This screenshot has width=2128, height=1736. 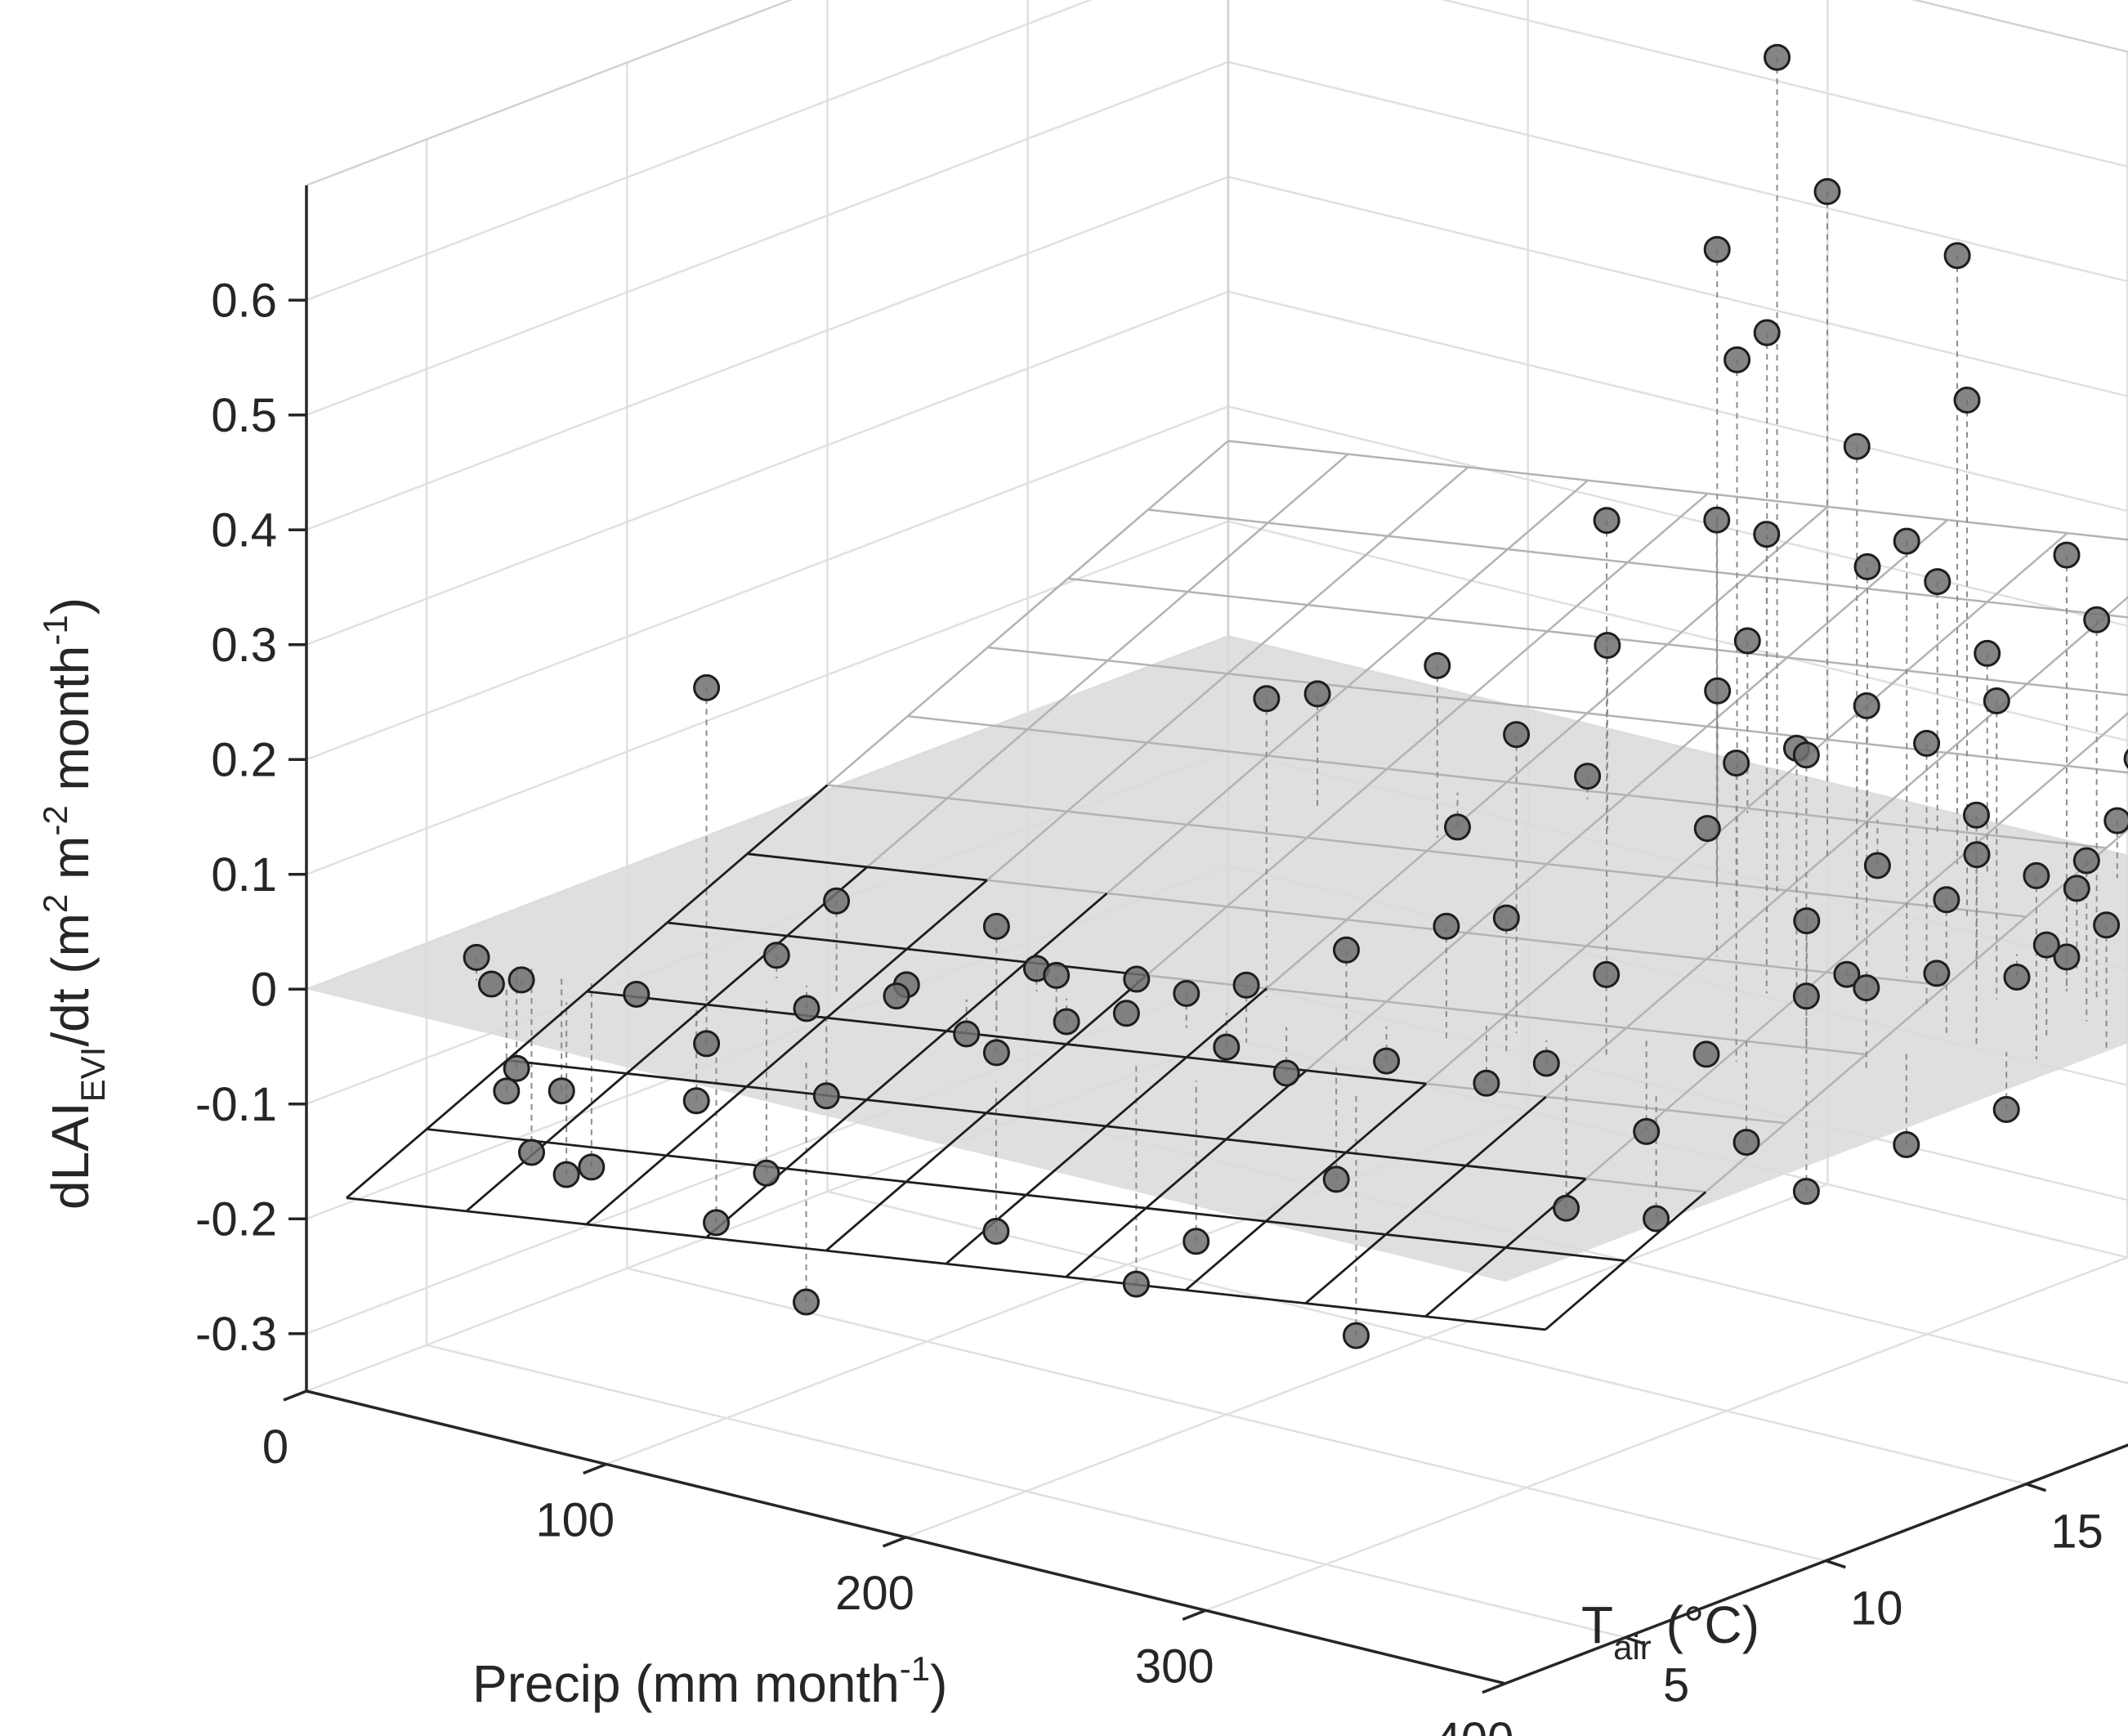 I want to click on axis-line, so click(x=1816, y=1564).